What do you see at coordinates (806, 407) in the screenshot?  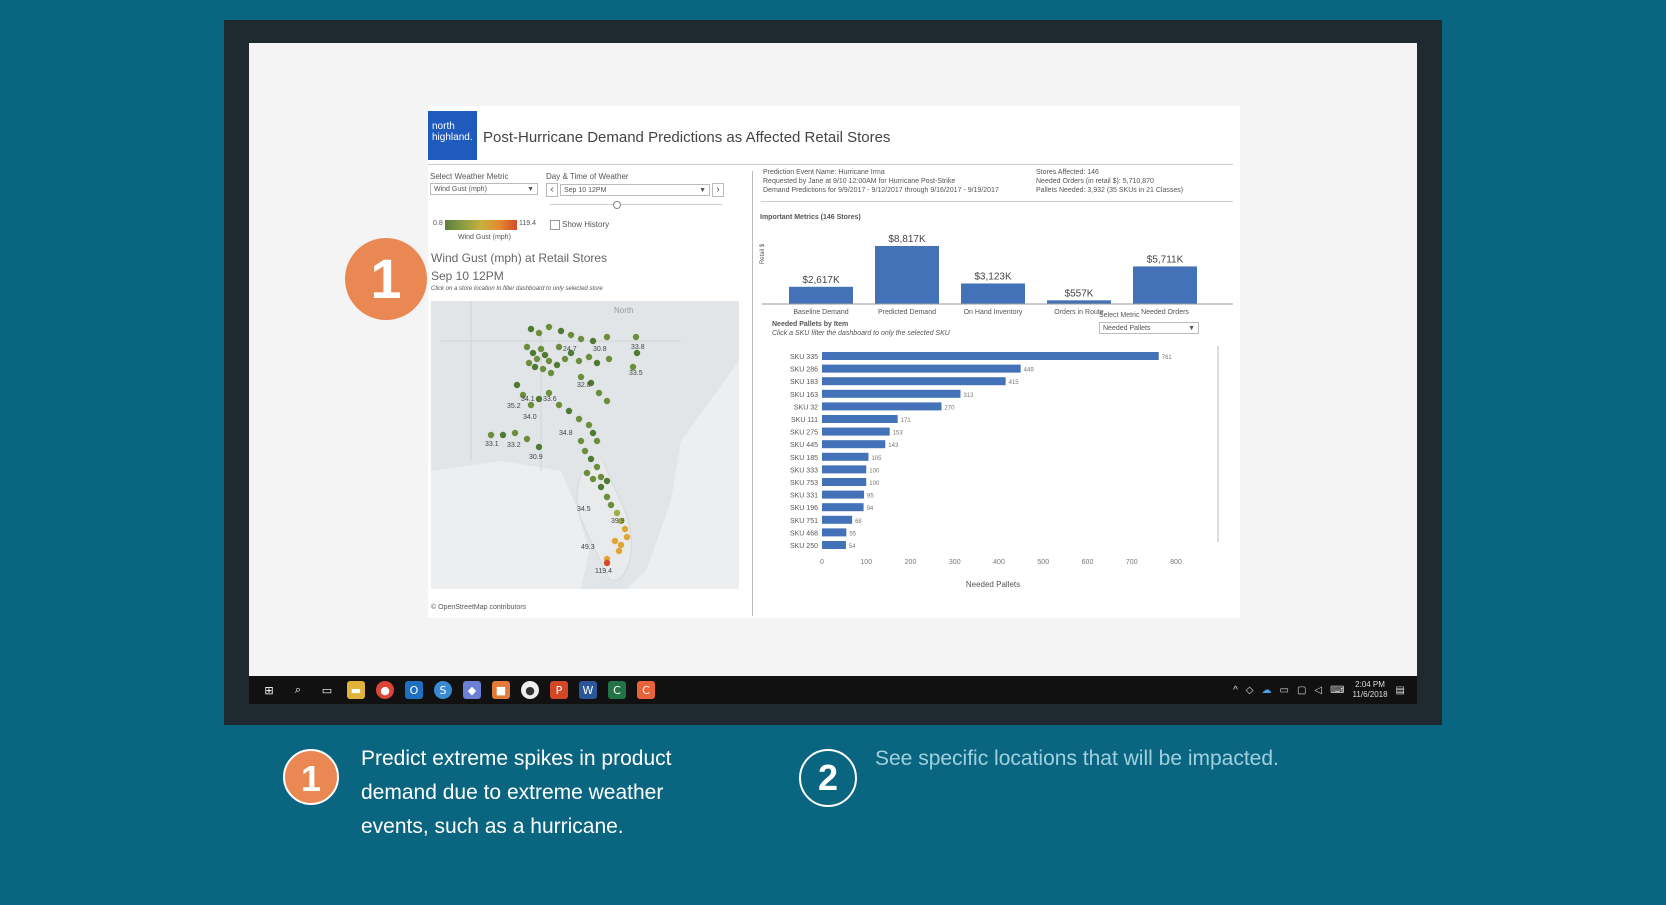 I see `sku-label: SKU 32` at bounding box center [806, 407].